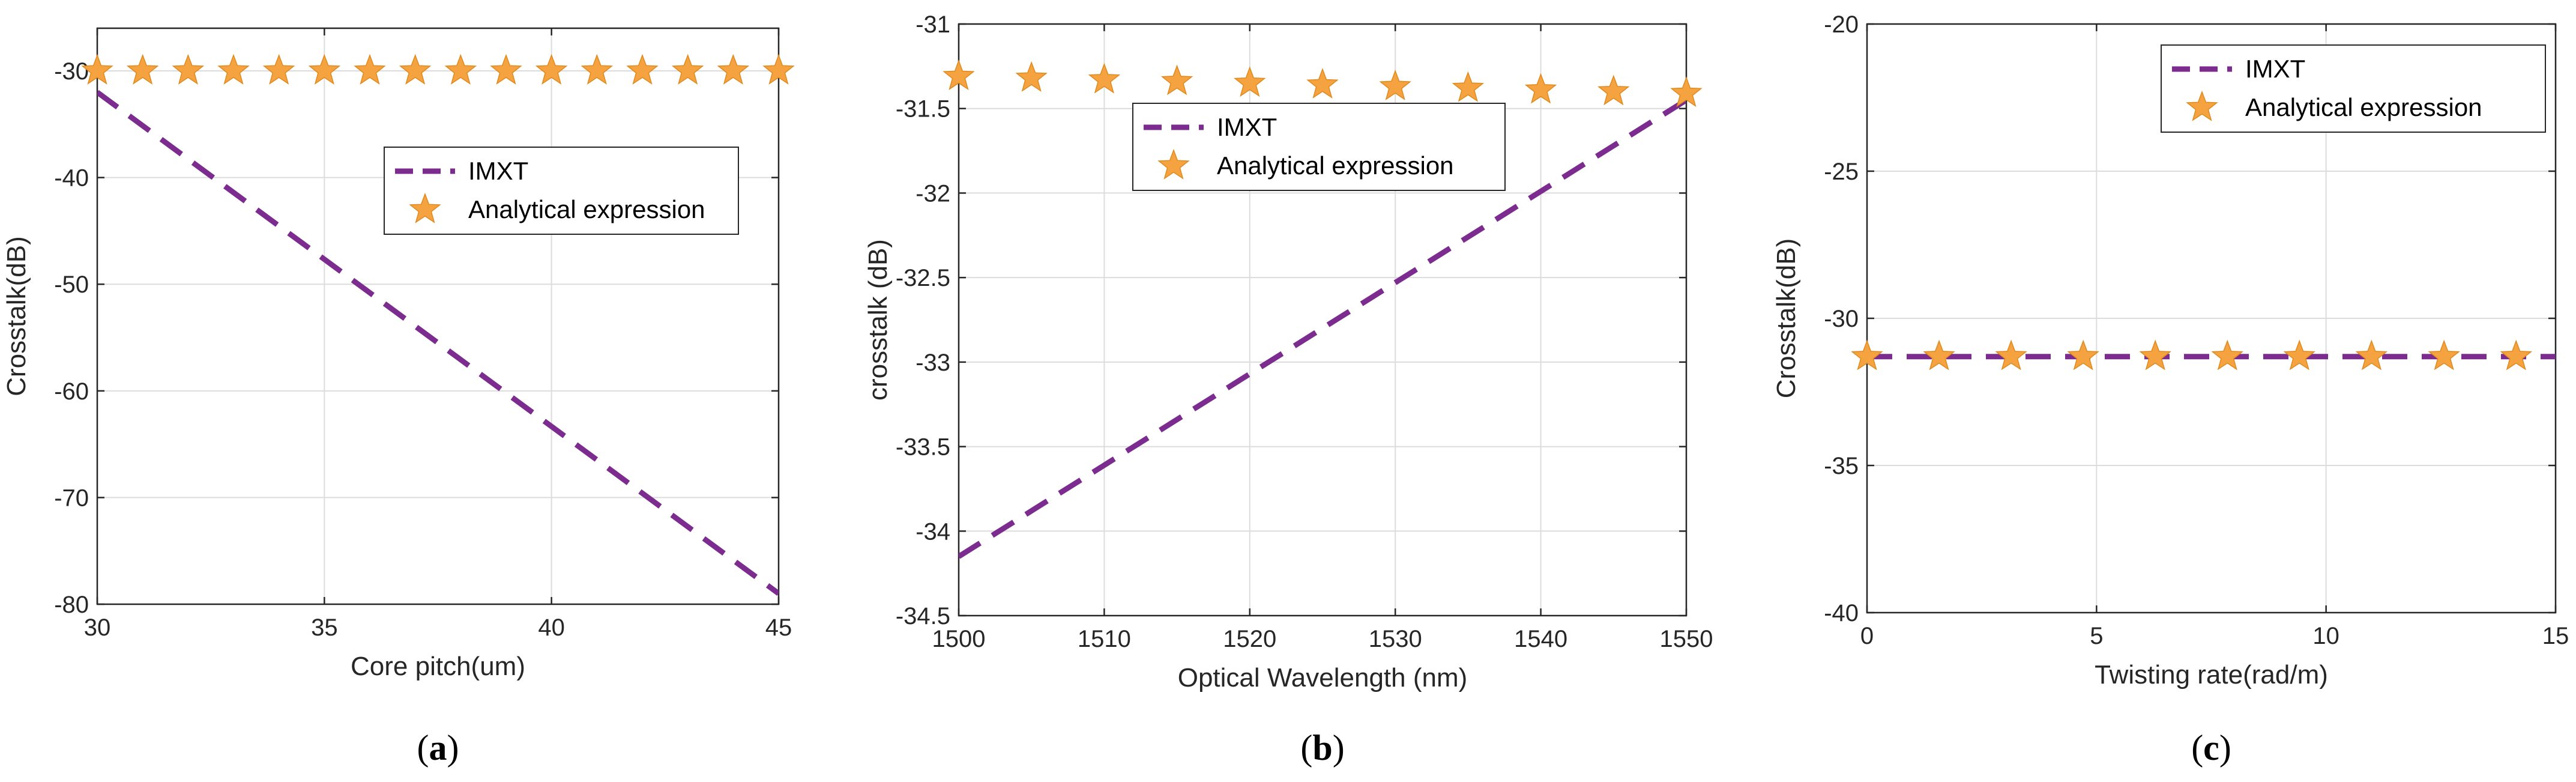 Image resolution: width=2576 pixels, height=782 pixels. What do you see at coordinates (932, 24) in the screenshot?
I see `y-tick-label: -31` at bounding box center [932, 24].